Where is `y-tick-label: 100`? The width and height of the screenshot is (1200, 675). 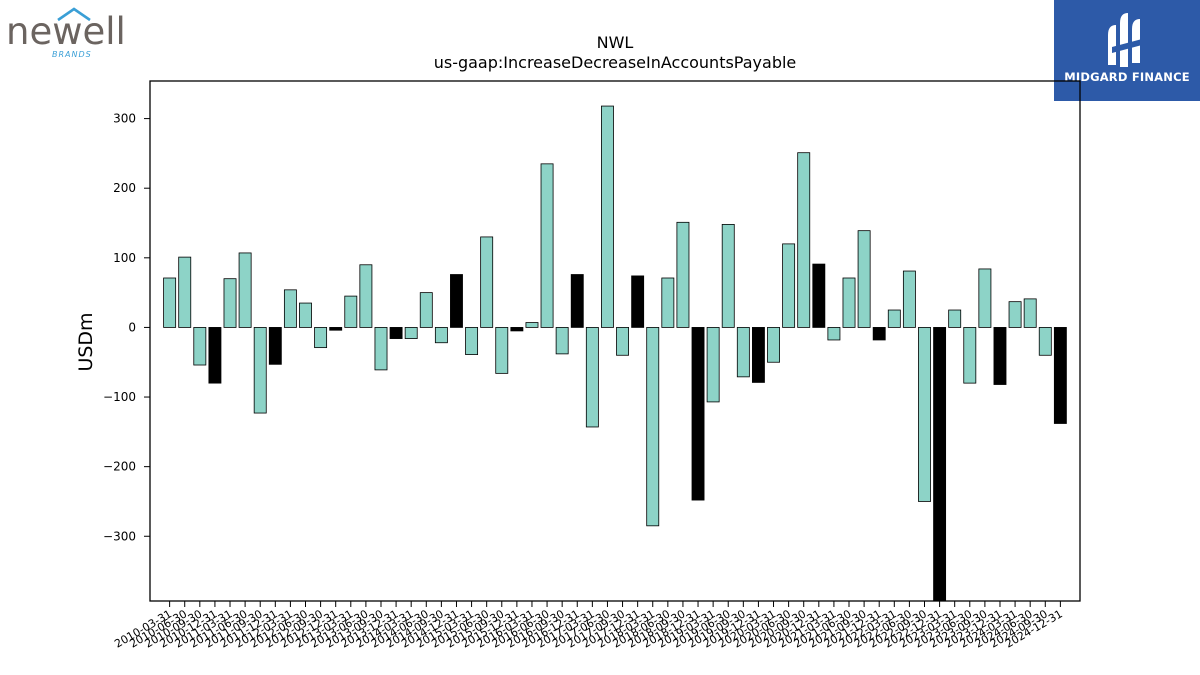
y-tick-label: 100 is located at coordinates (124, 258).